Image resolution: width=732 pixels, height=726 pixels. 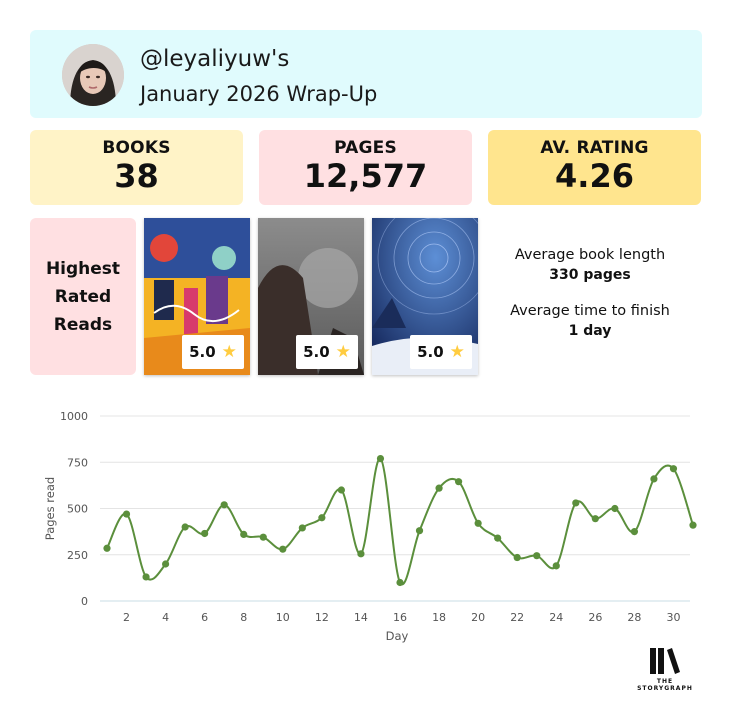 I want to click on x-tick-label: 2, so click(x=126, y=617).